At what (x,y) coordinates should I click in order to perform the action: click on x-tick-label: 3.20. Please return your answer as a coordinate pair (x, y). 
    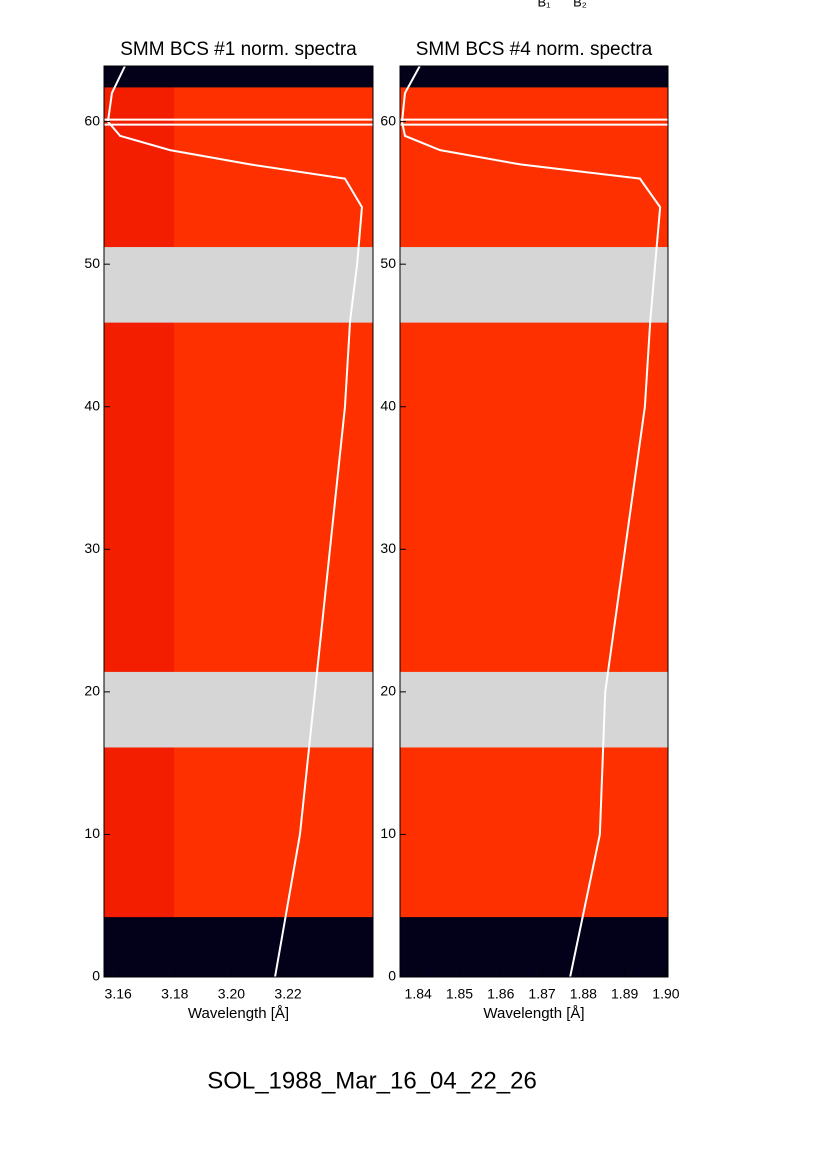
    Looking at the image, I should click on (231, 994).